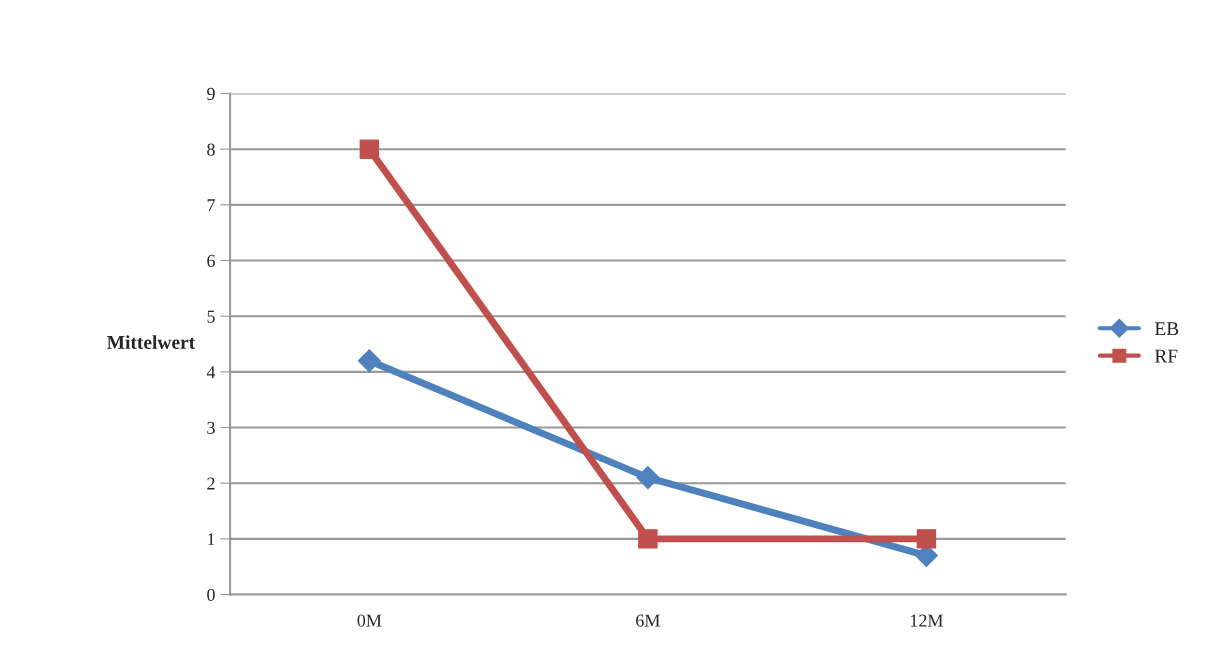 The height and width of the screenshot is (668, 1211). I want to click on y-tick-label: 6, so click(211, 260).